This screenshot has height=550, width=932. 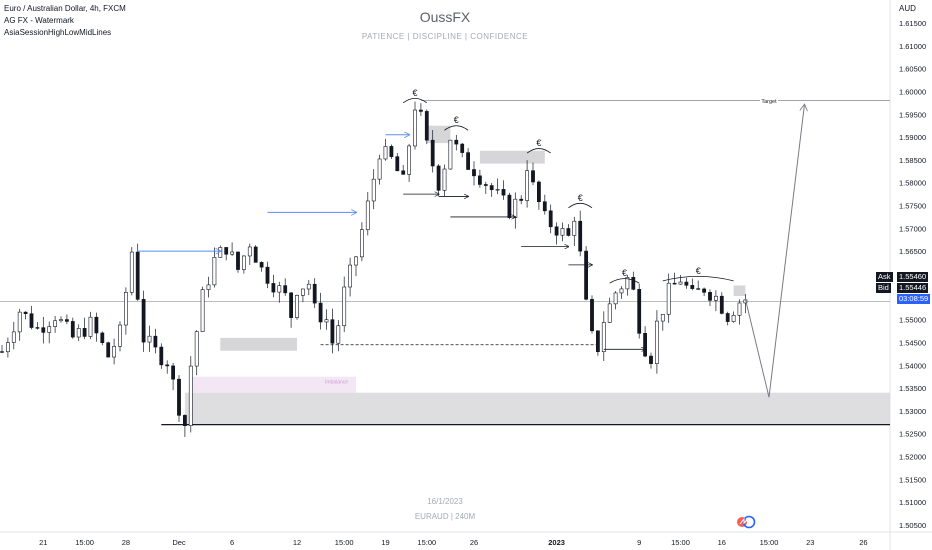 I want to click on time-tick-label: 23, so click(x=810, y=542).